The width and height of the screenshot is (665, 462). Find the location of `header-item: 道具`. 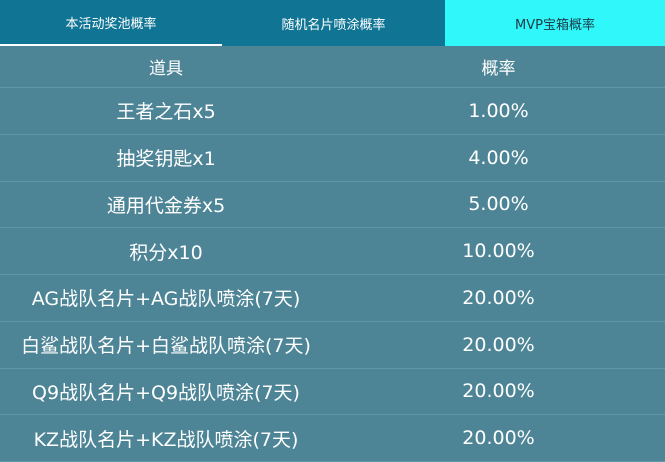

header-item: 道具 is located at coordinates (166, 69).